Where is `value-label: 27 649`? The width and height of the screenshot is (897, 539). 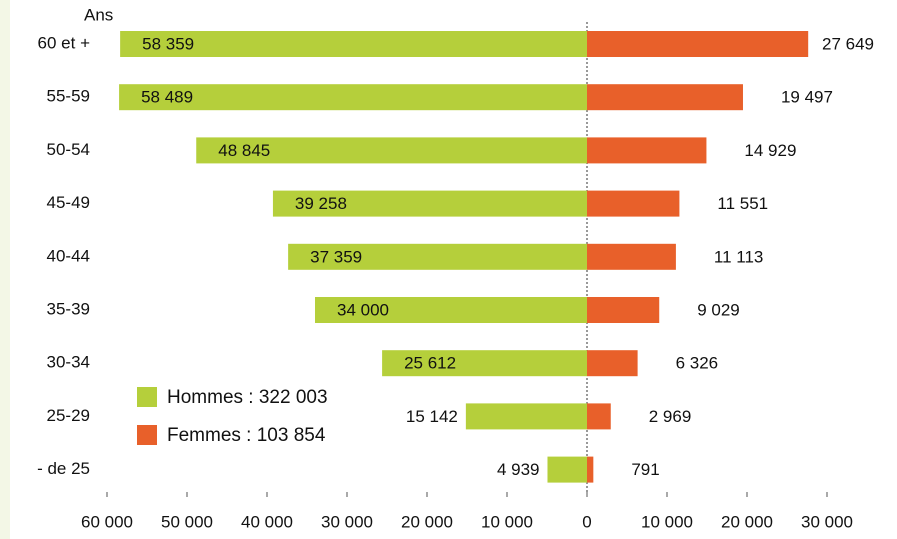
value-label: 27 649 is located at coordinates (848, 43).